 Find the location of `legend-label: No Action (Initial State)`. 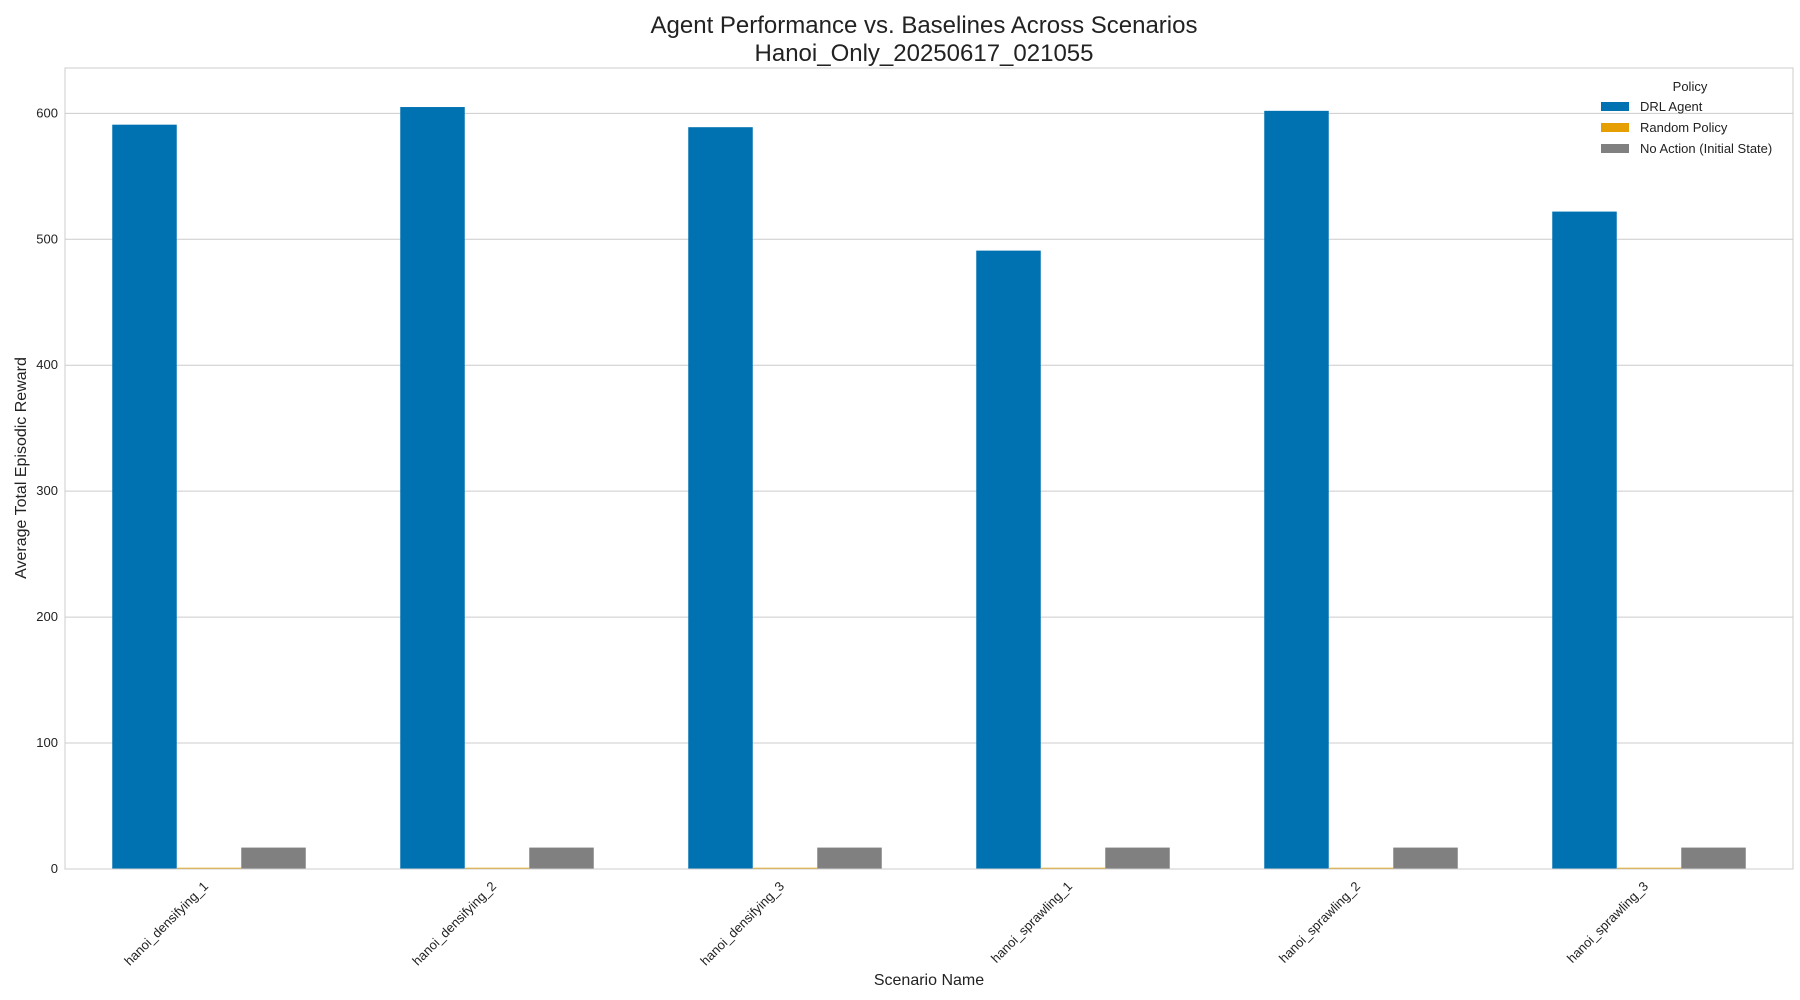

legend-label: No Action (Initial State) is located at coordinates (1706, 148).